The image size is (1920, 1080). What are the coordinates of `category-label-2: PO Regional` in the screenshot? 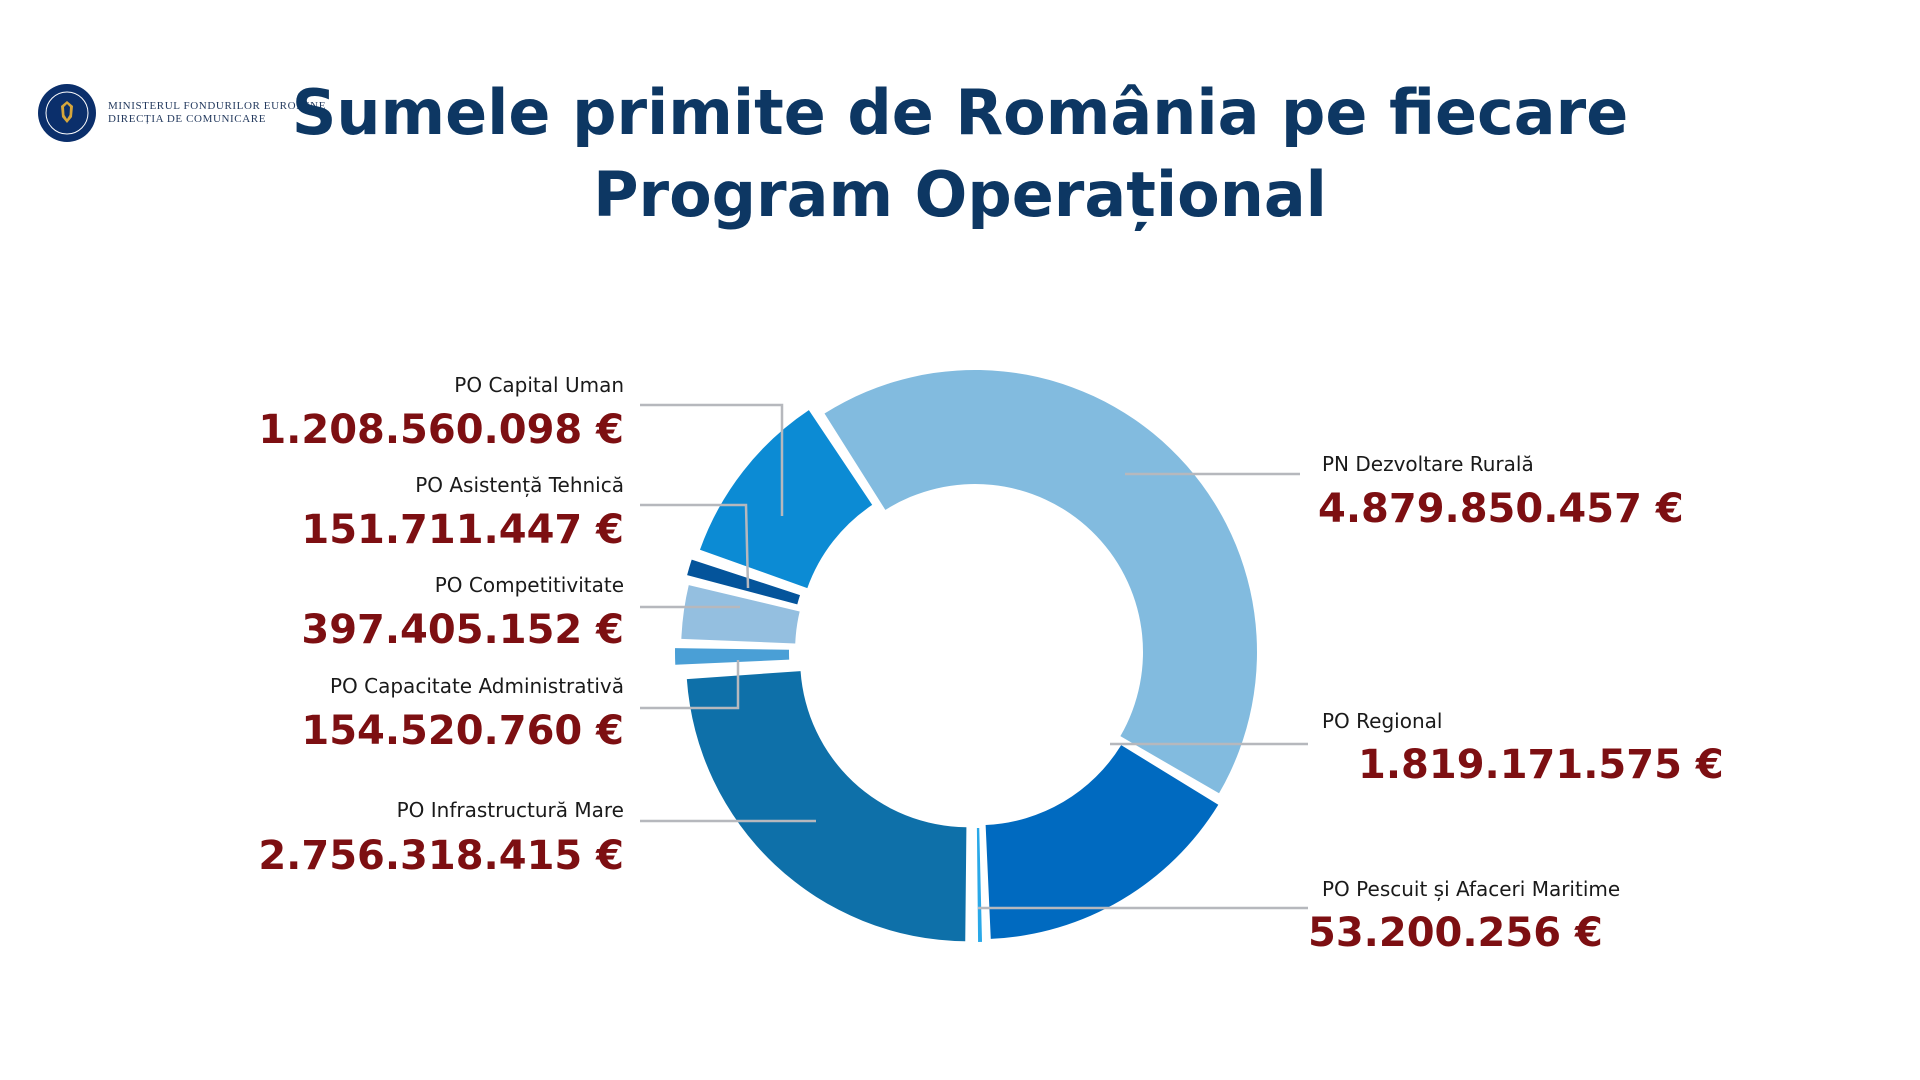 It's located at (1382, 721).